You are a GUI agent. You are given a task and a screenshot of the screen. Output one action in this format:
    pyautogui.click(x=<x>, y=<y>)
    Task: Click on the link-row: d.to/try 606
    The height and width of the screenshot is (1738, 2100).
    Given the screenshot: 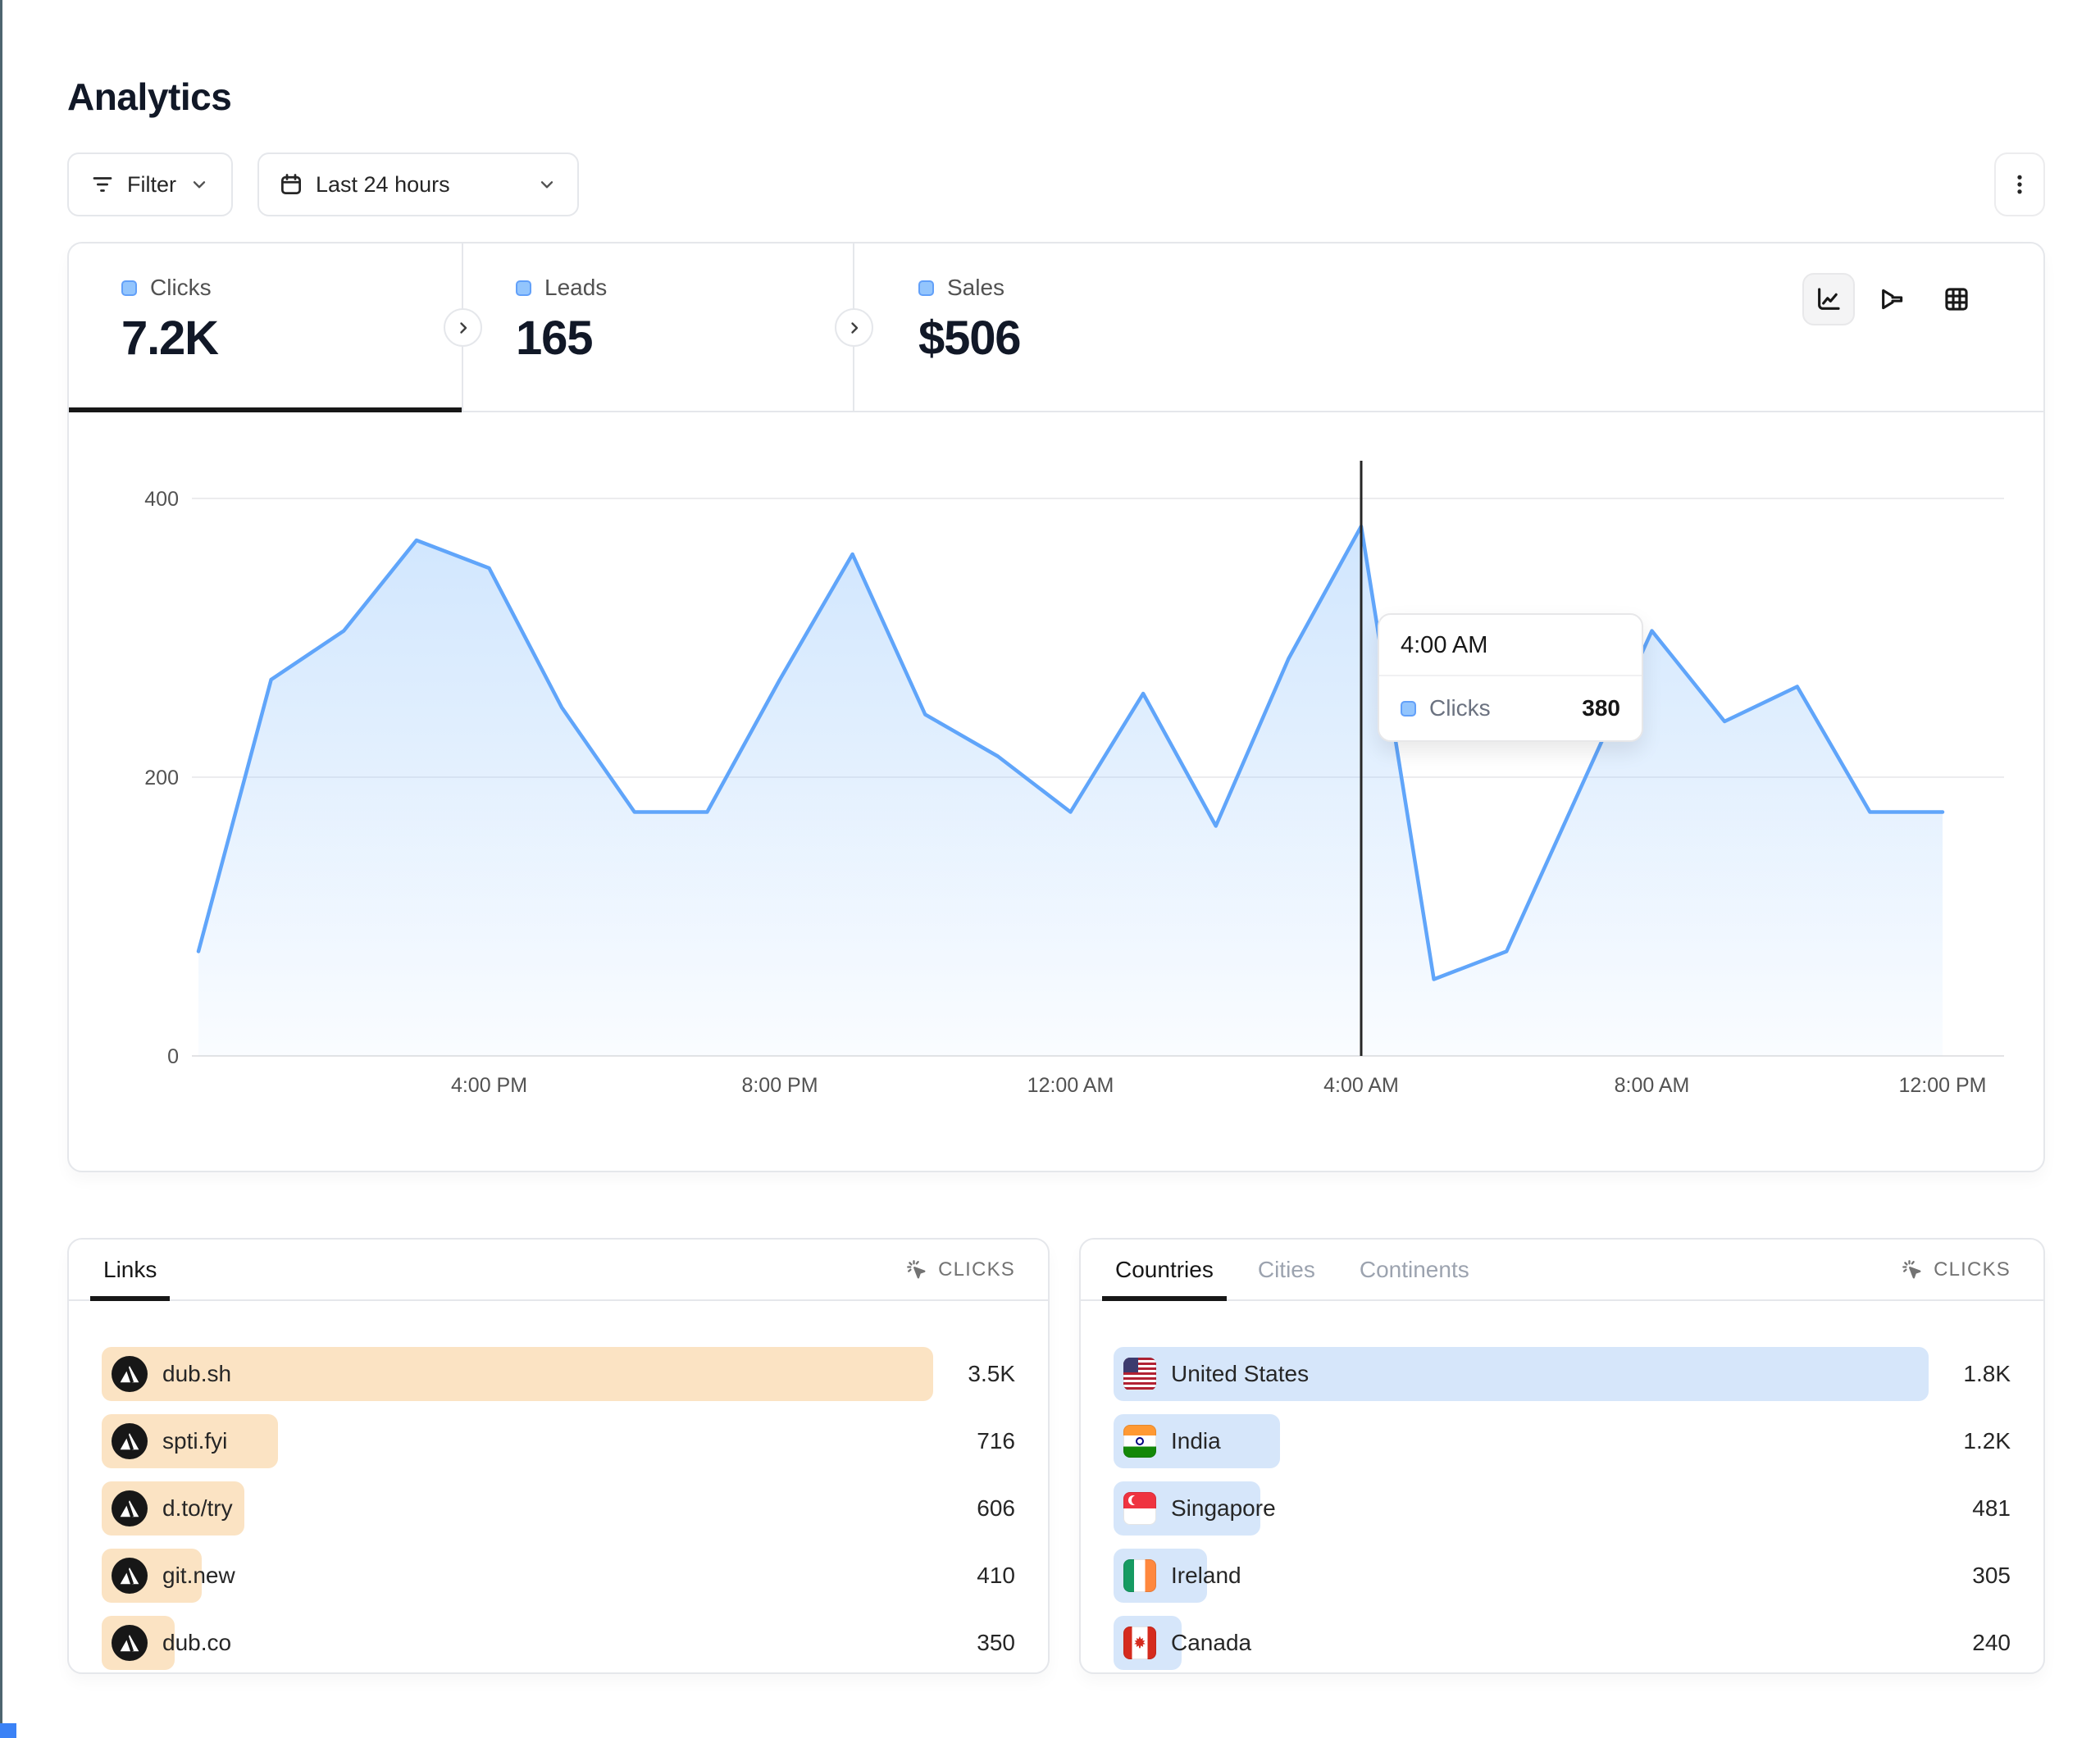 What is the action you would take?
    pyautogui.click(x=558, y=1508)
    